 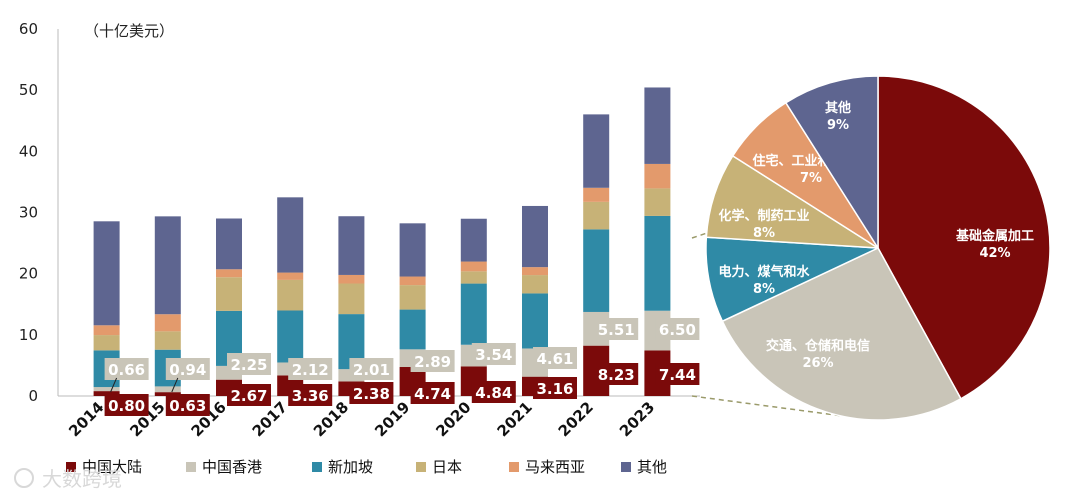 I want to click on watermark: 大数跨境, so click(x=68, y=479).